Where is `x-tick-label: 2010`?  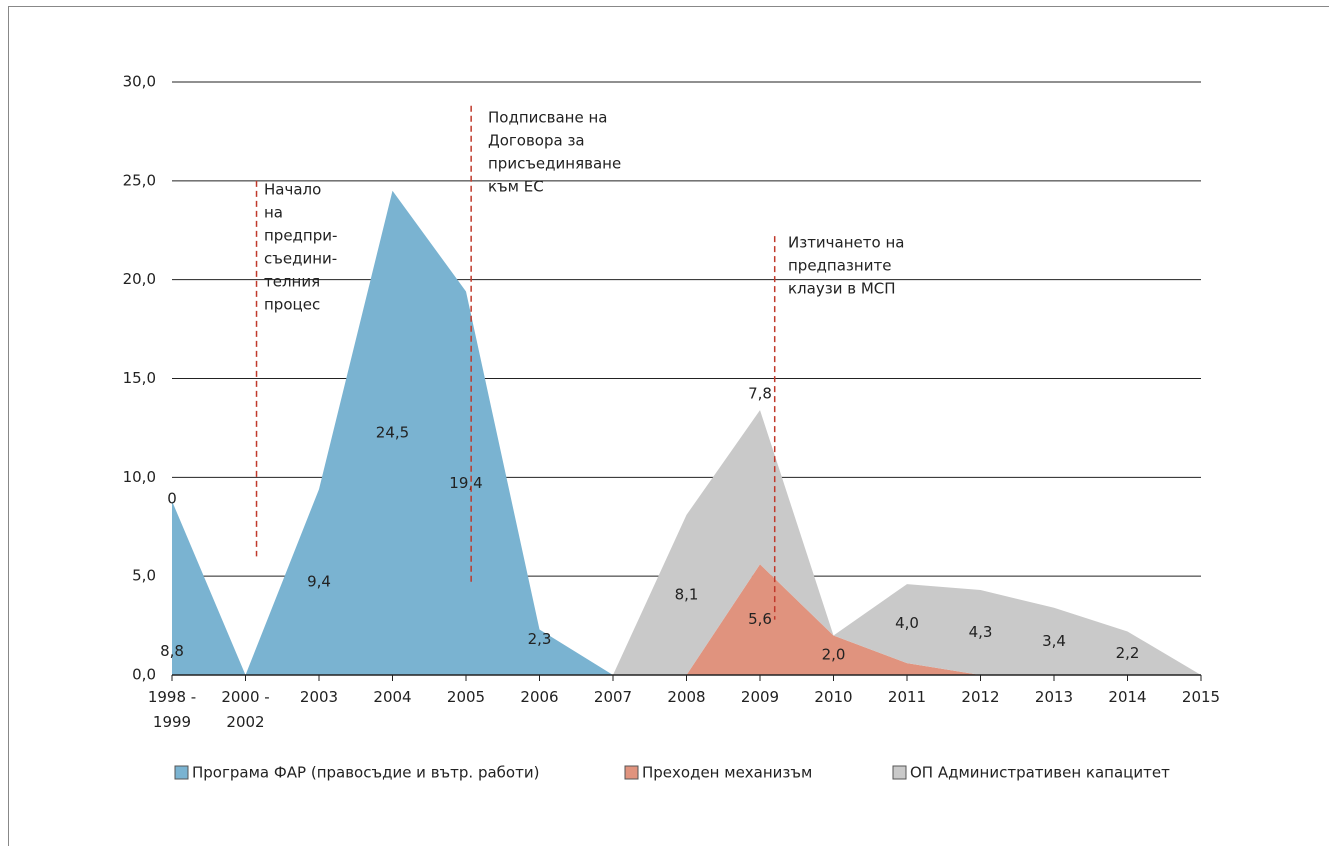
x-tick-label: 2010 is located at coordinates (833, 697).